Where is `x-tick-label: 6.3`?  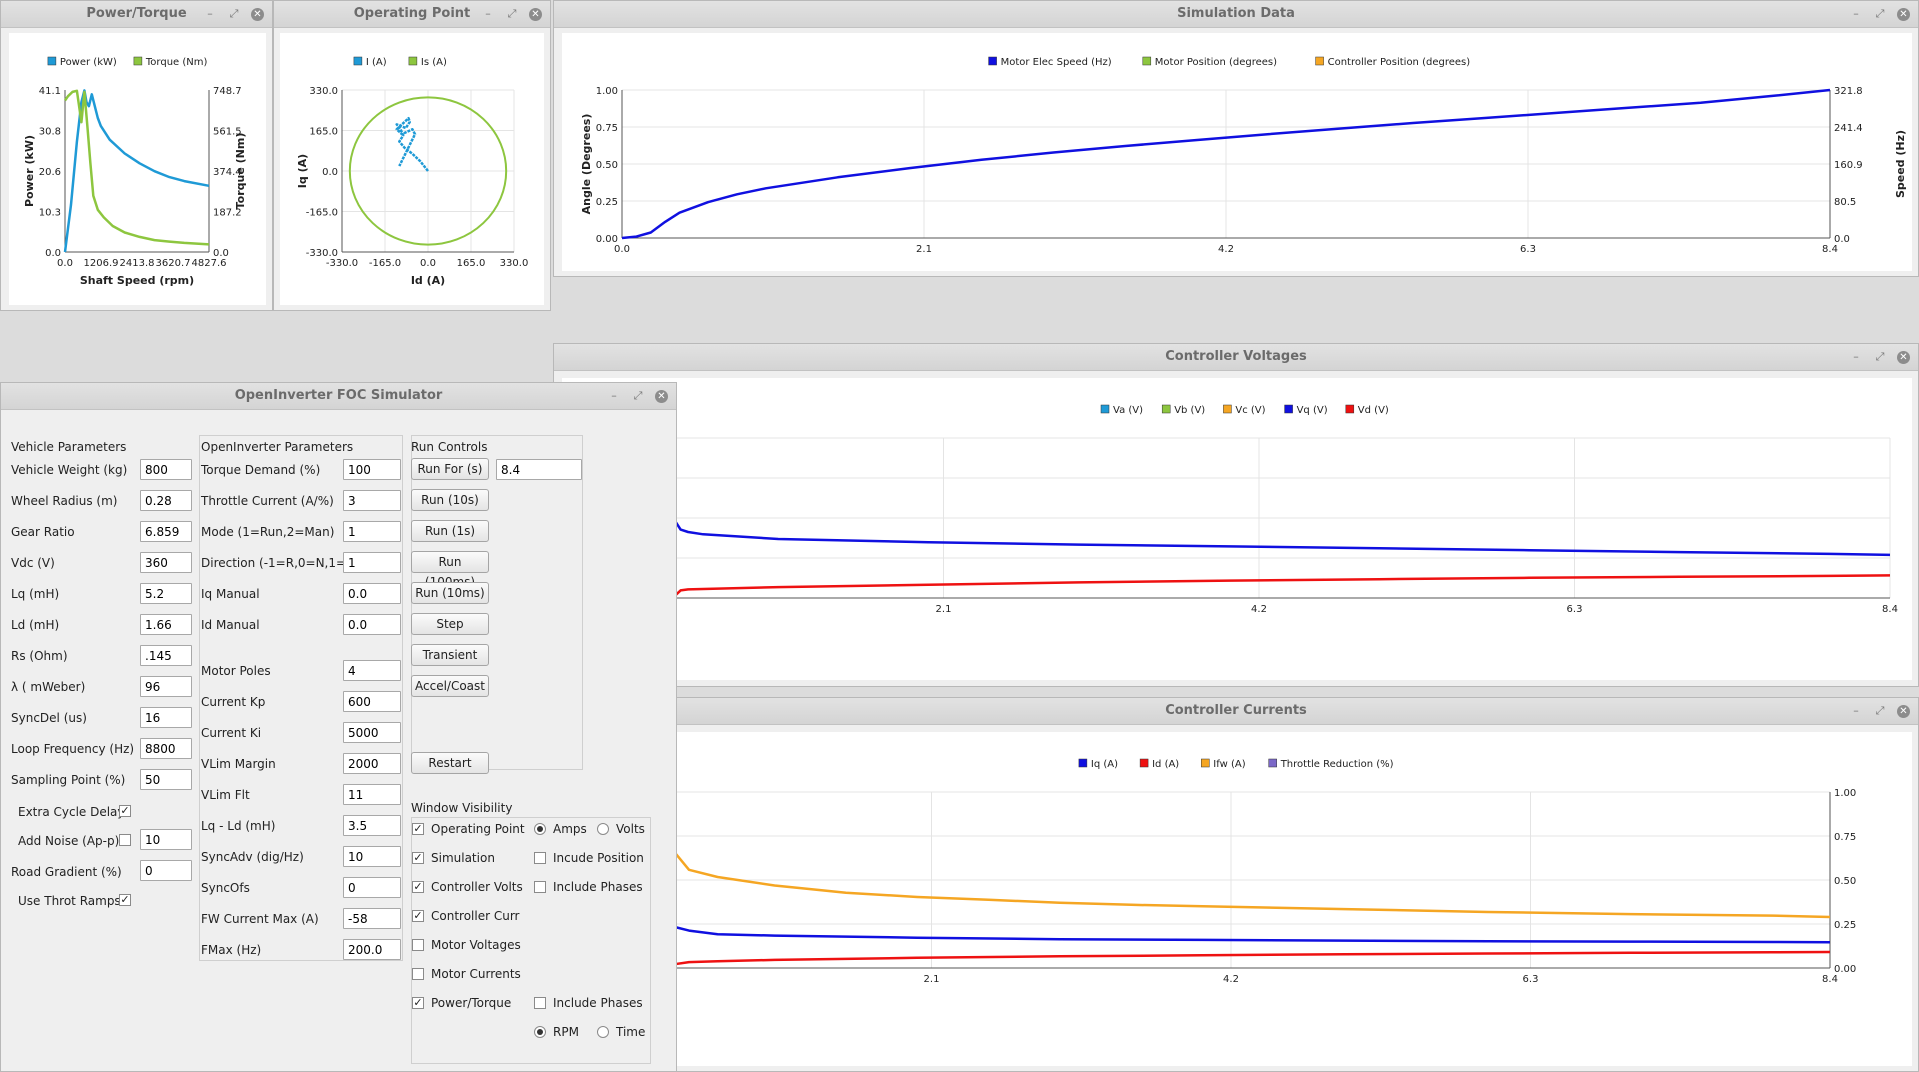
x-tick-label: 6.3 is located at coordinates (1531, 979).